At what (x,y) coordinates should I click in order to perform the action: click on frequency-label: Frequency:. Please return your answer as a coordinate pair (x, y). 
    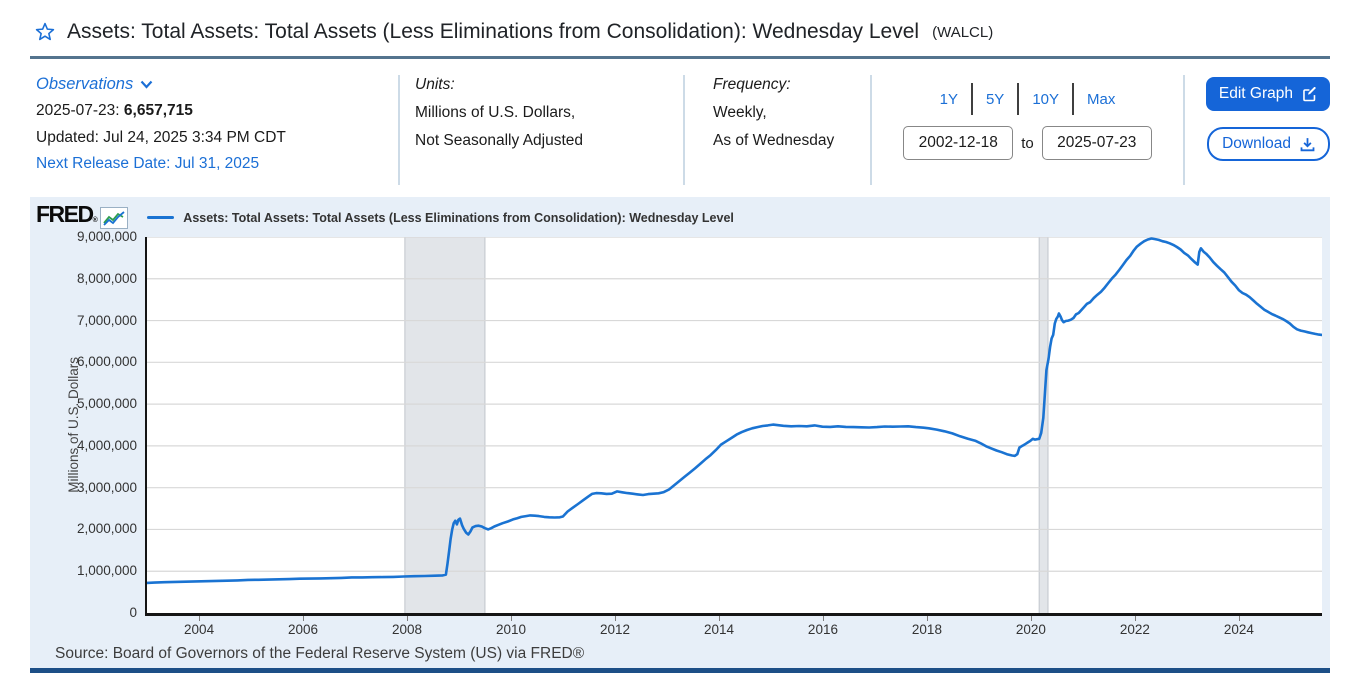
    Looking at the image, I should click on (752, 84).